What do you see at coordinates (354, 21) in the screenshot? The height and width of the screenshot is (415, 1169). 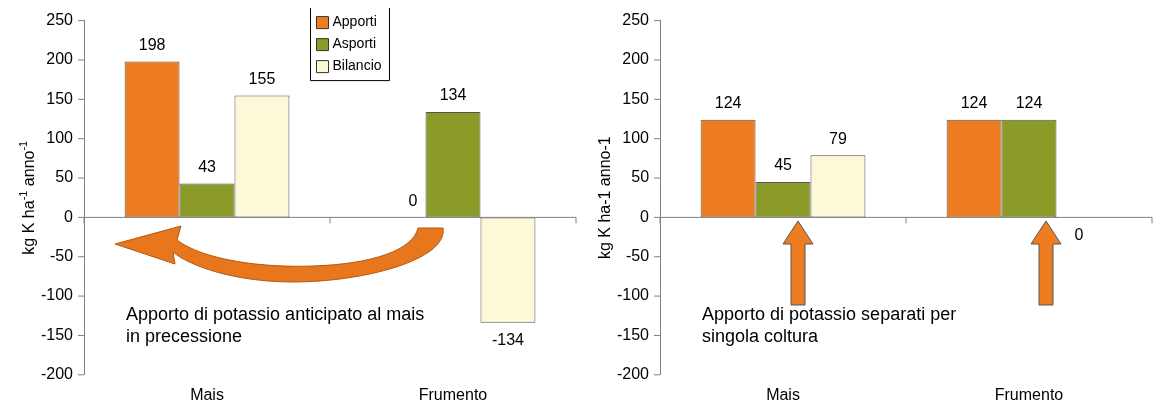 I see `legend-label: Apporti` at bounding box center [354, 21].